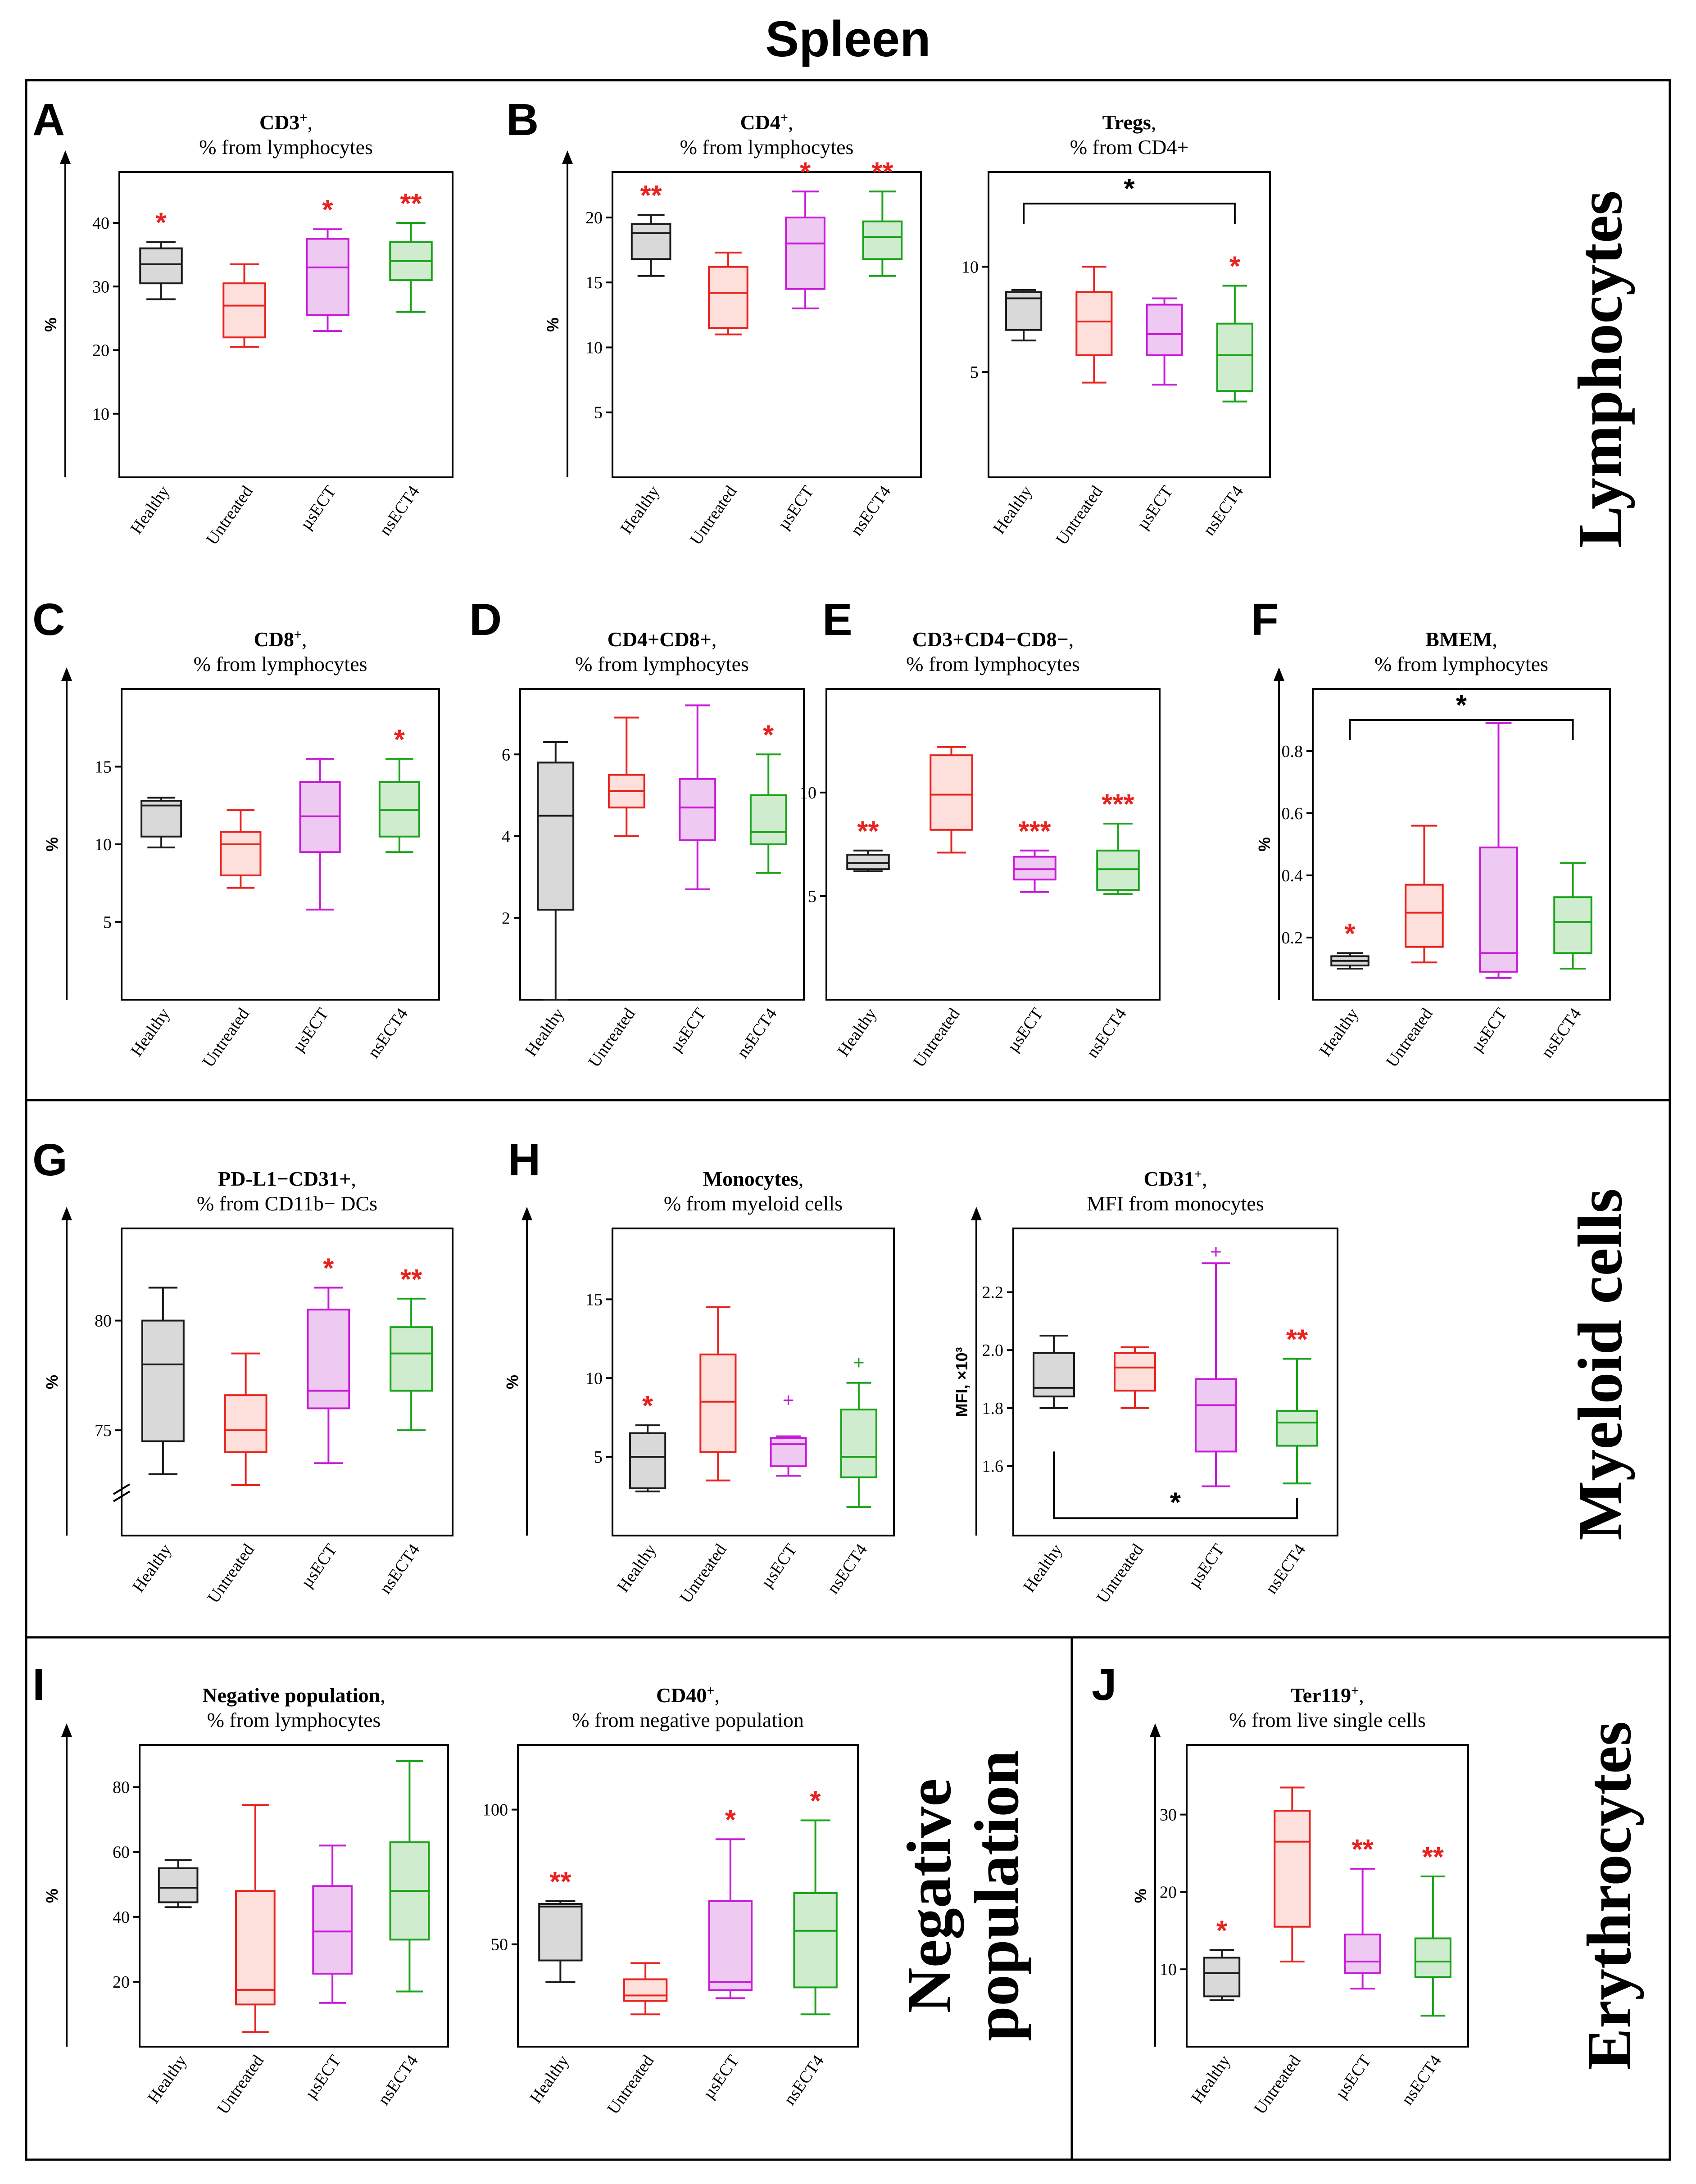 This screenshot has height=2184, width=1696. What do you see at coordinates (1264, 845) in the screenshot?
I see `bmem-y-label: %` at bounding box center [1264, 845].